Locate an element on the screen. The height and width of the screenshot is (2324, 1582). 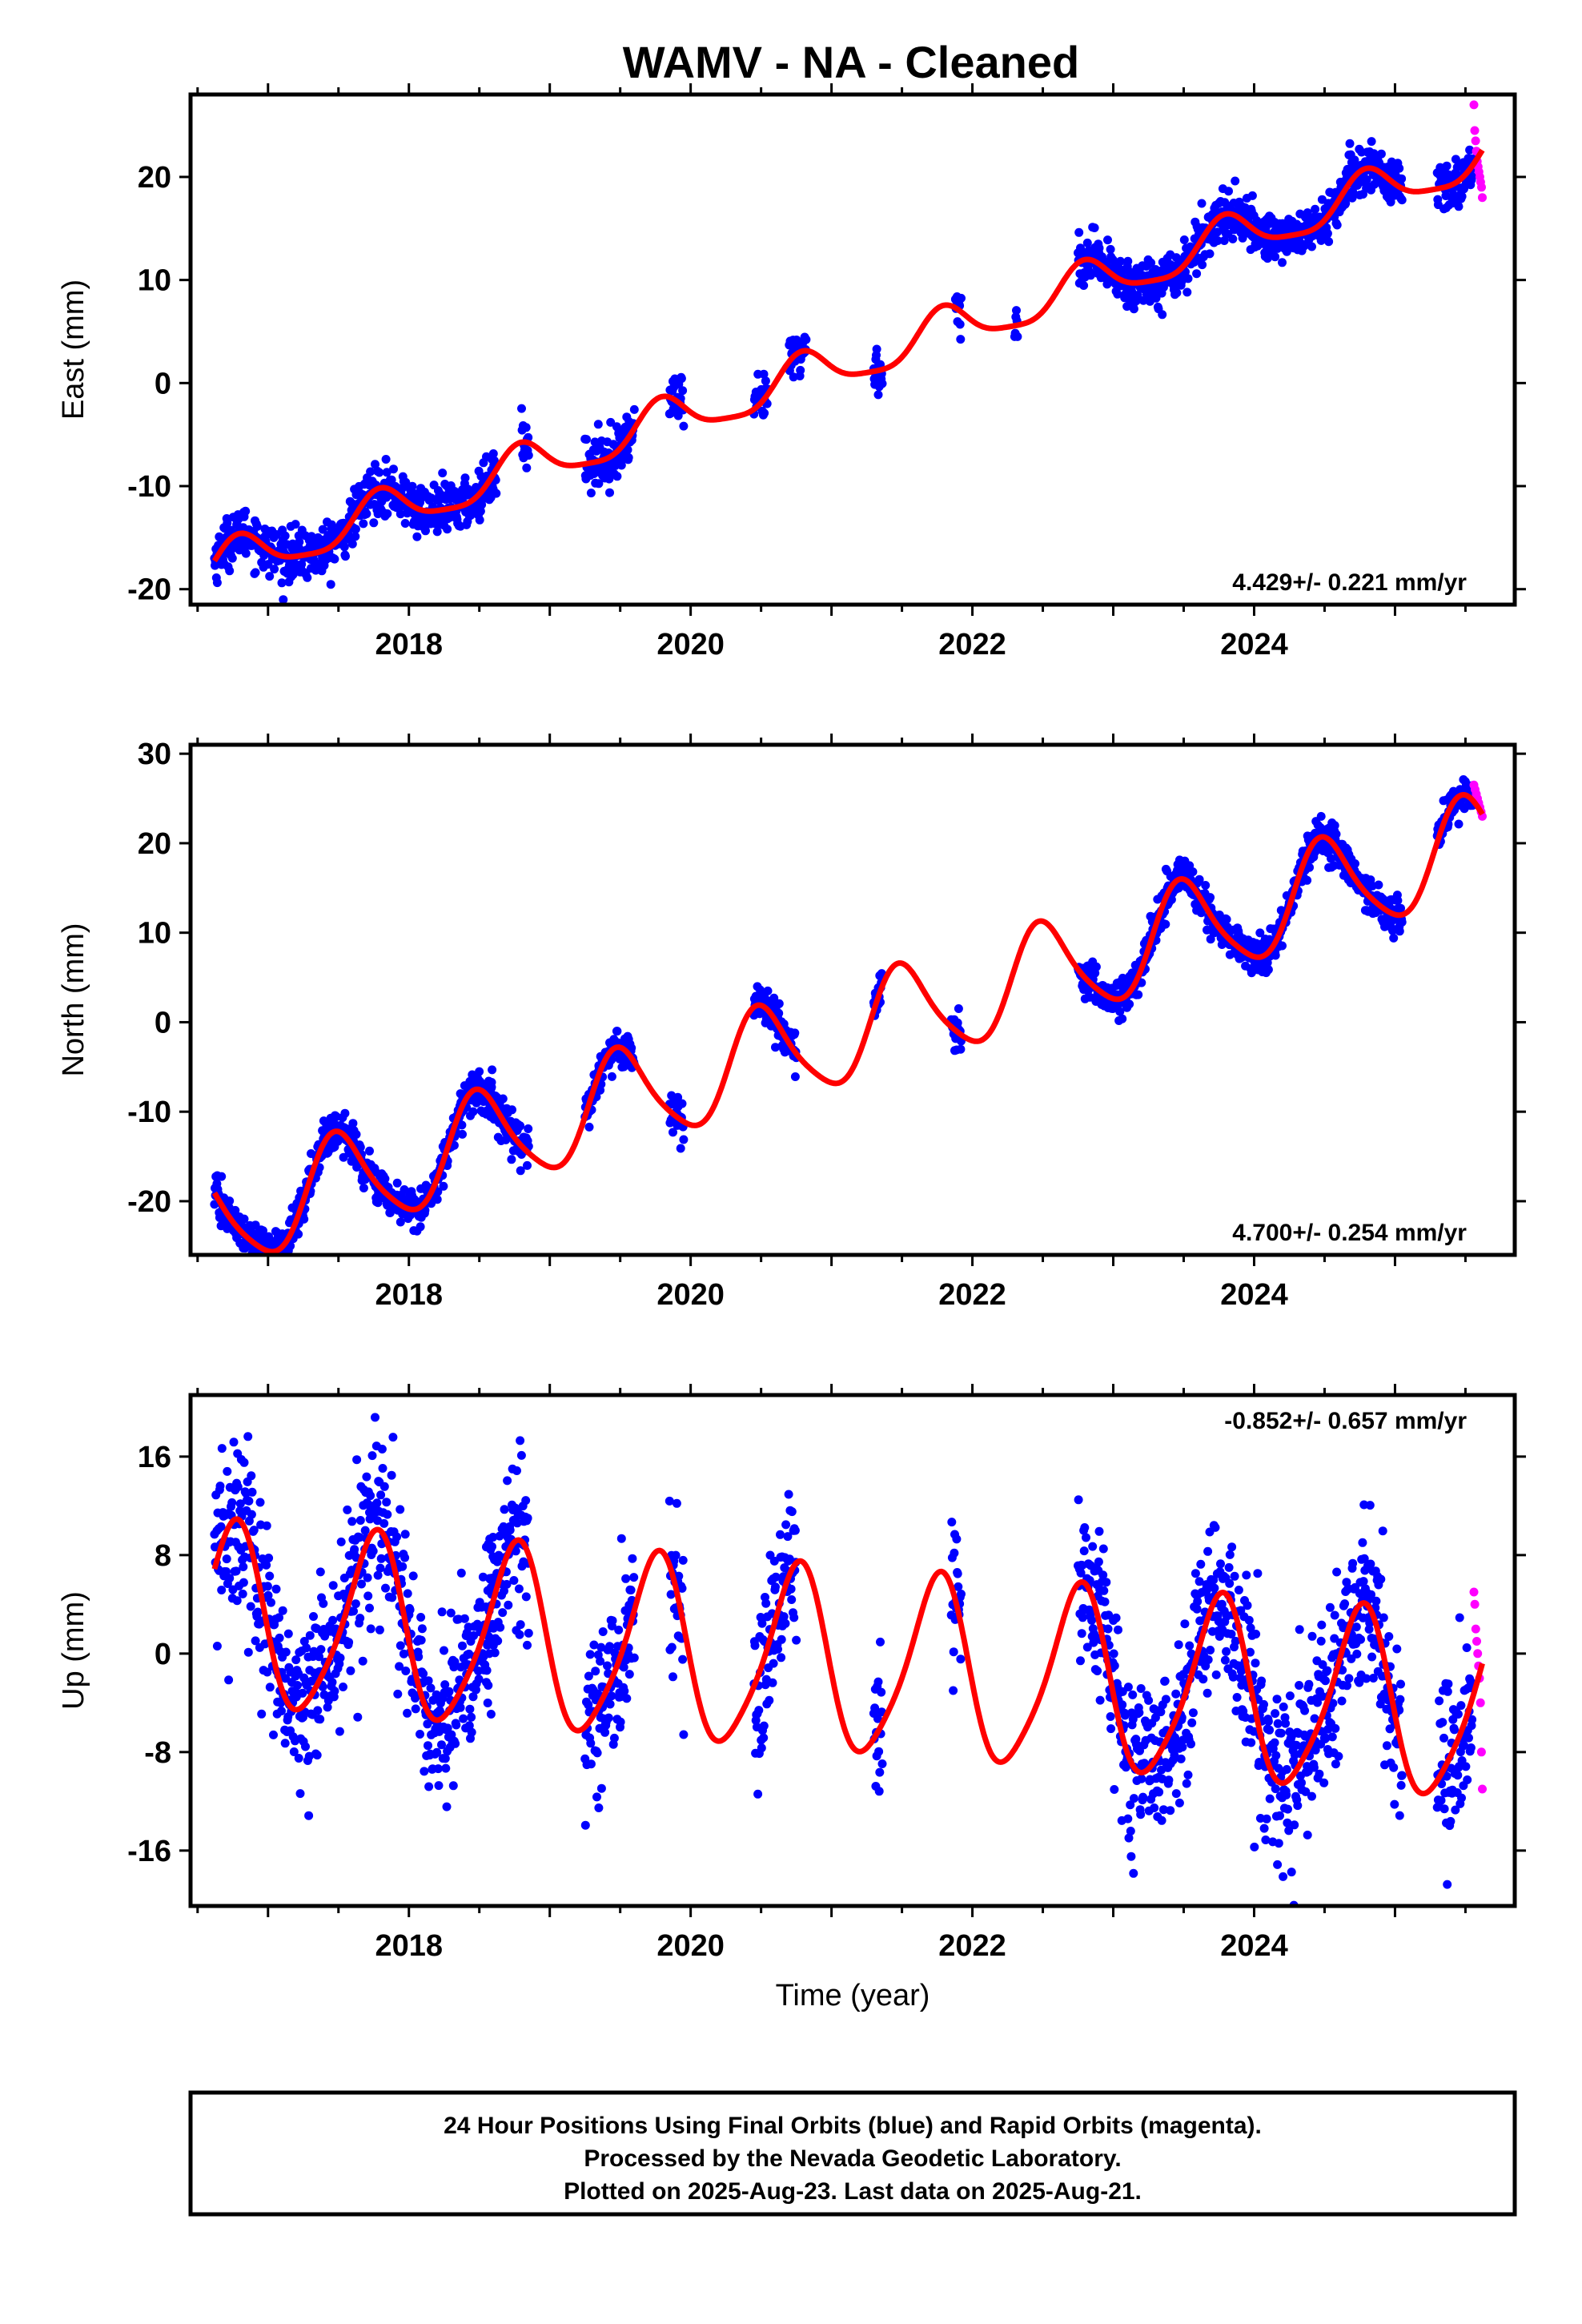
east-xtick-label: 2024 is located at coordinates (1254, 644).